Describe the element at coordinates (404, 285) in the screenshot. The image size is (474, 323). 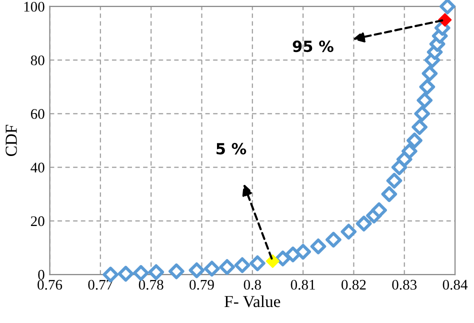
I see `x-tick-label: 0.83` at that location.